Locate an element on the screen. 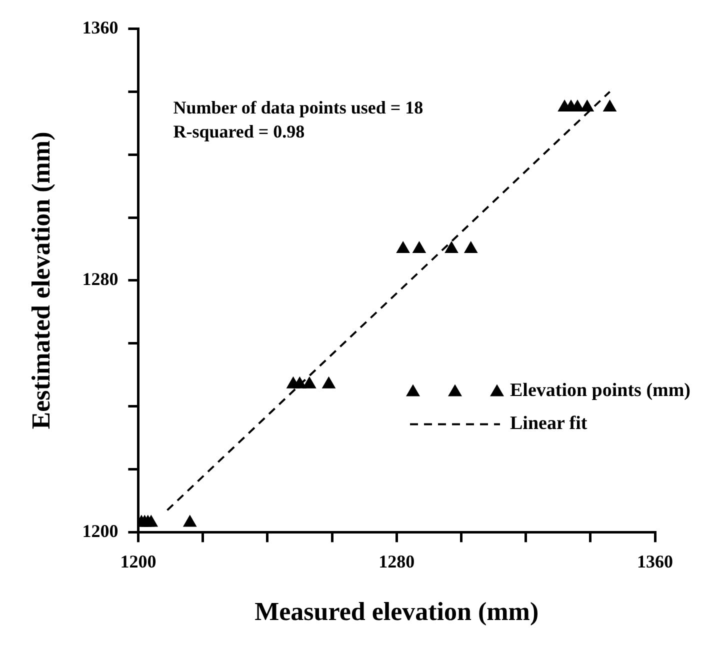 This screenshot has width=703, height=656. annotation: Number of data points used = 18 is located at coordinates (298, 107).